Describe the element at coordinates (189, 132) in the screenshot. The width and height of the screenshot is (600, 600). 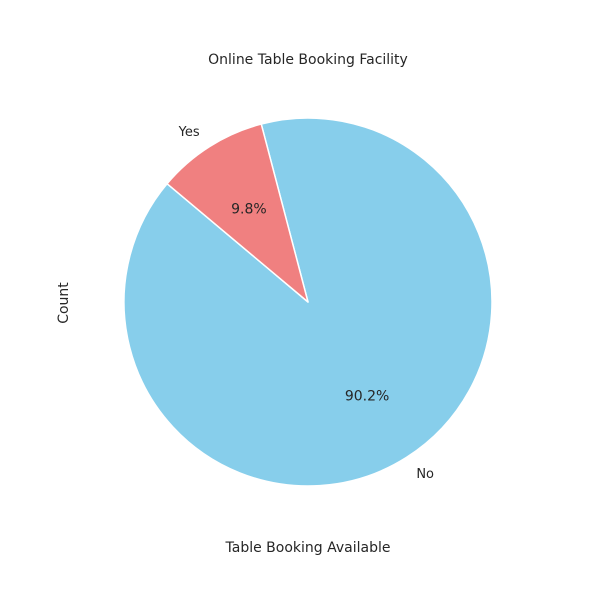
I see `slice-label-yes: Yes` at that location.